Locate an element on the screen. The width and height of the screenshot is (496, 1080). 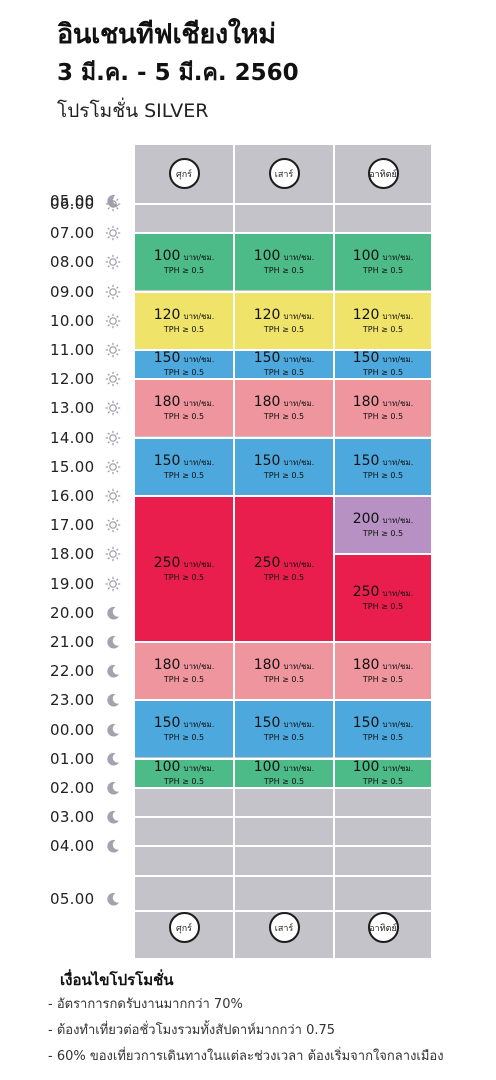
time-row: 13.00 is located at coordinates (90, 408).